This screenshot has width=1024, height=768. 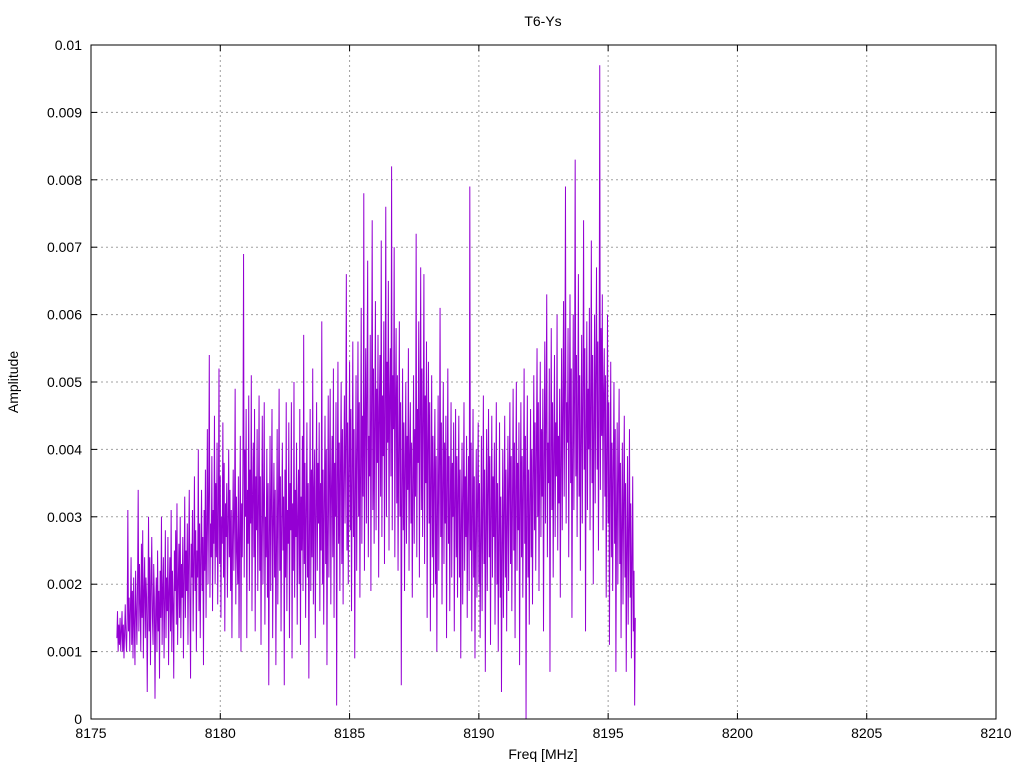 What do you see at coordinates (543, 733) in the screenshot?
I see `x-axis-tick-labels: 8175 8180 8185 8190 8195 8200 8205 8210` at bounding box center [543, 733].